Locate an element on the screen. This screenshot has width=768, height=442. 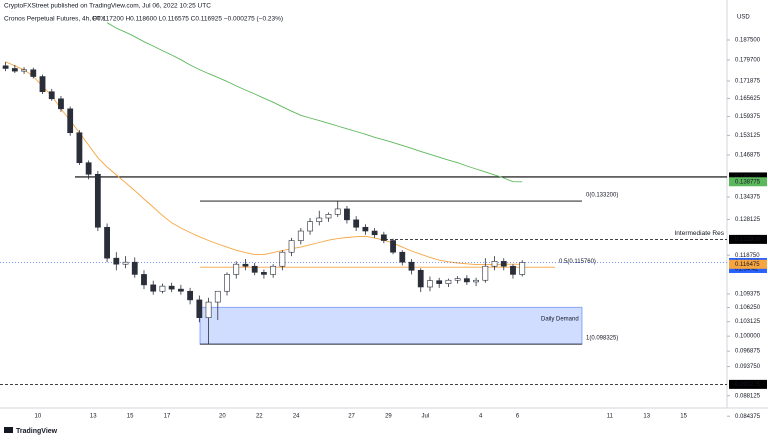
price-tag-label: 0.138775 is located at coordinates (748, 182).